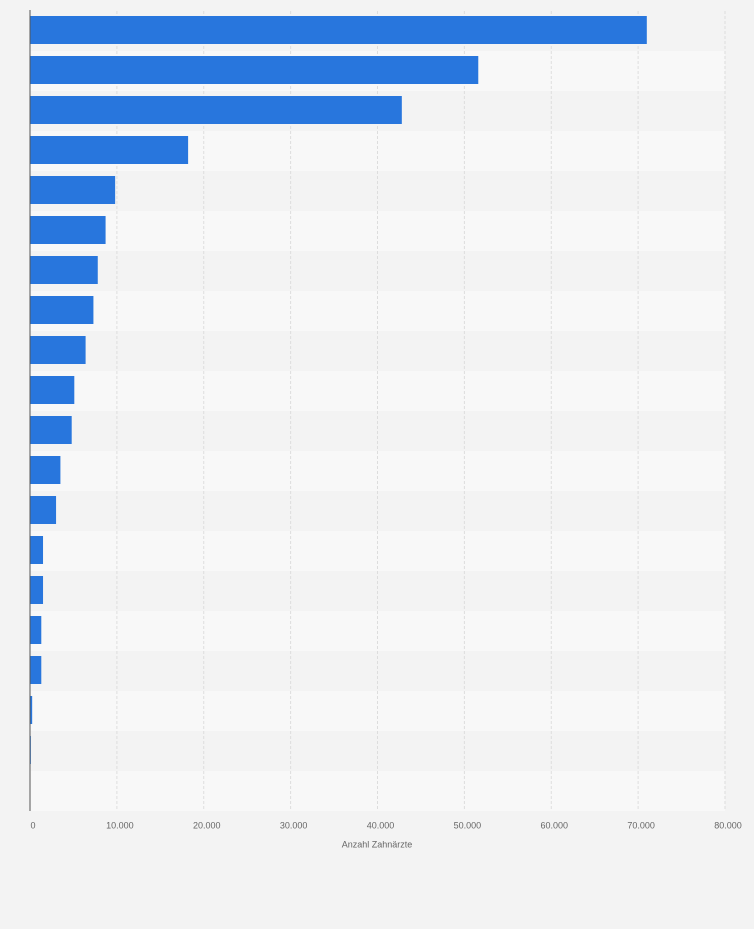 This screenshot has width=754, height=929. What do you see at coordinates (32, 825) in the screenshot?
I see `x-tick-label: 0` at bounding box center [32, 825].